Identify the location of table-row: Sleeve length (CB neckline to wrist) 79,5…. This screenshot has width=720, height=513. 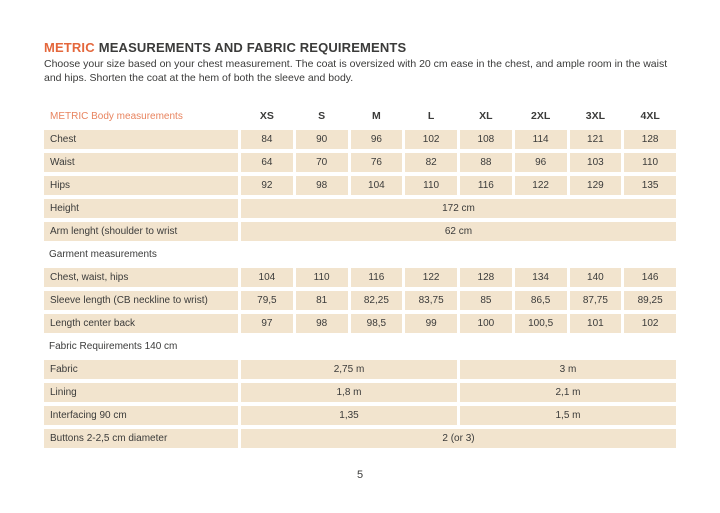
(360, 300).